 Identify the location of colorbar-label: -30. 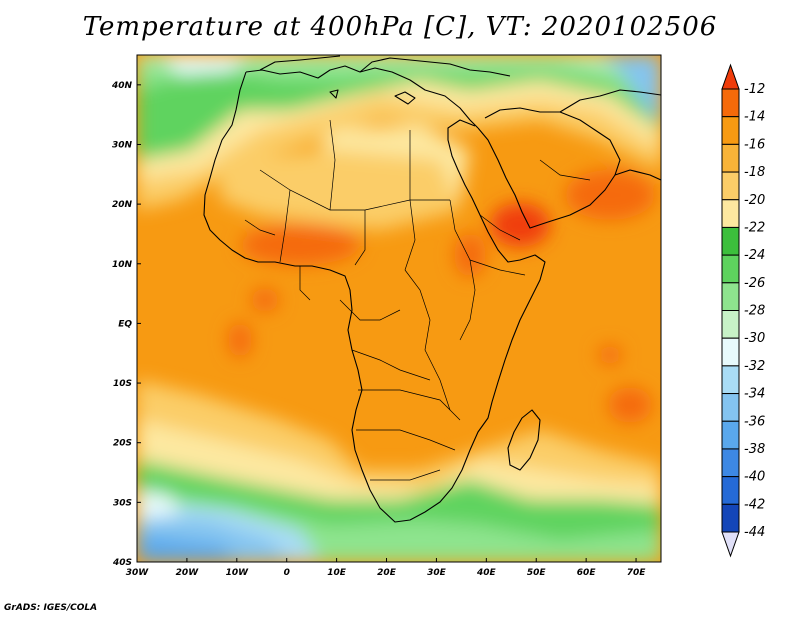
(754, 338).